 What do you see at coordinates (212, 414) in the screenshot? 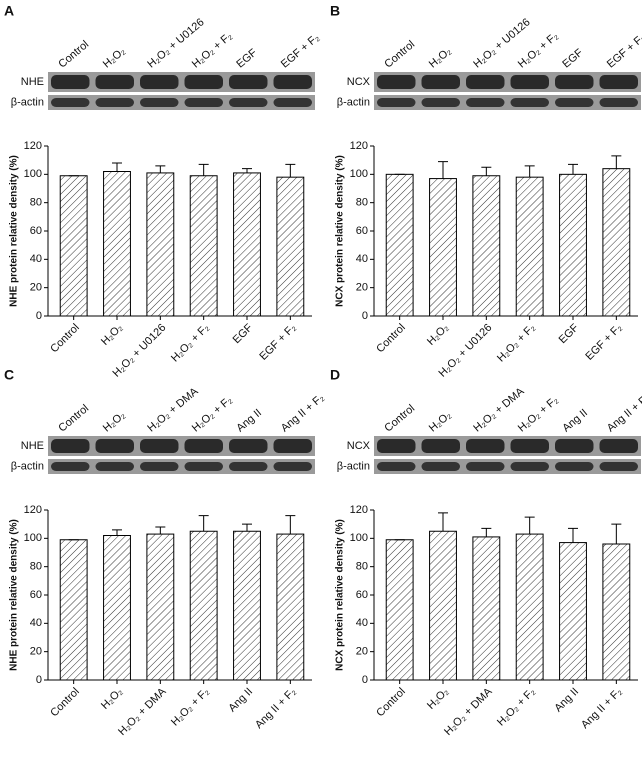
I see `lane-label: H₂O₂ + F₂` at bounding box center [212, 414].